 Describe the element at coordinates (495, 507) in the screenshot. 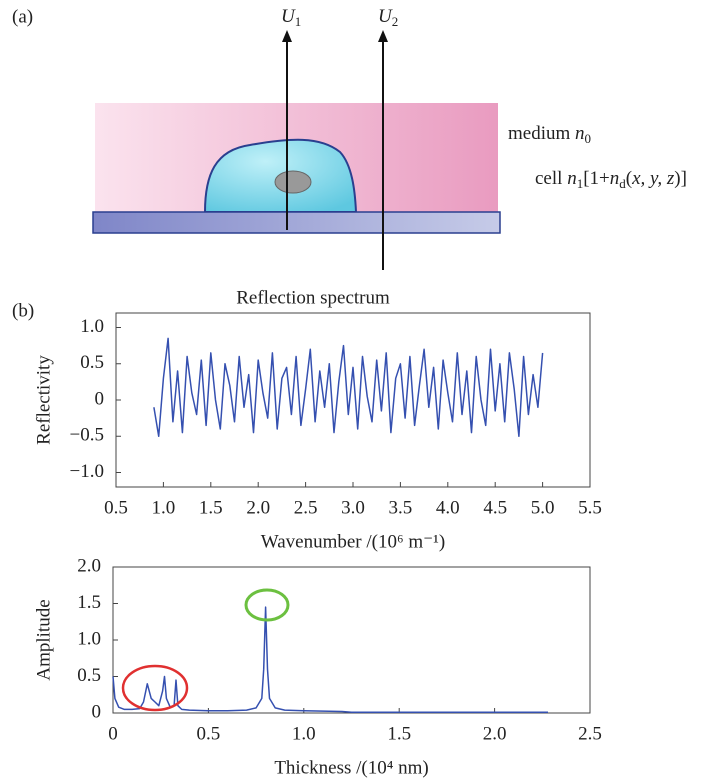

I see `x-tick-label: 4.5` at that location.